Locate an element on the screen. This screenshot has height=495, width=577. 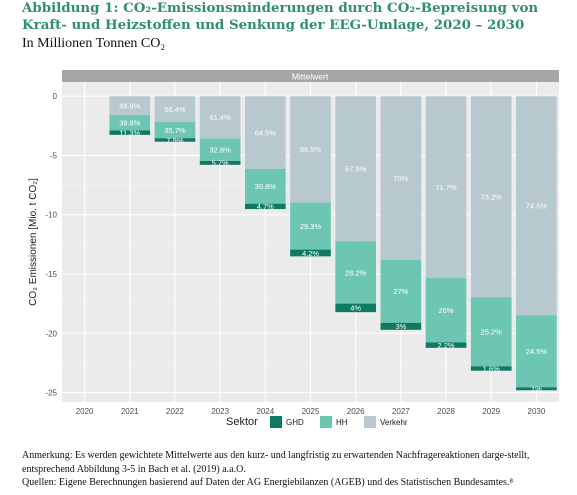
data-label-ghd: 1% is located at coordinates (536, 389).